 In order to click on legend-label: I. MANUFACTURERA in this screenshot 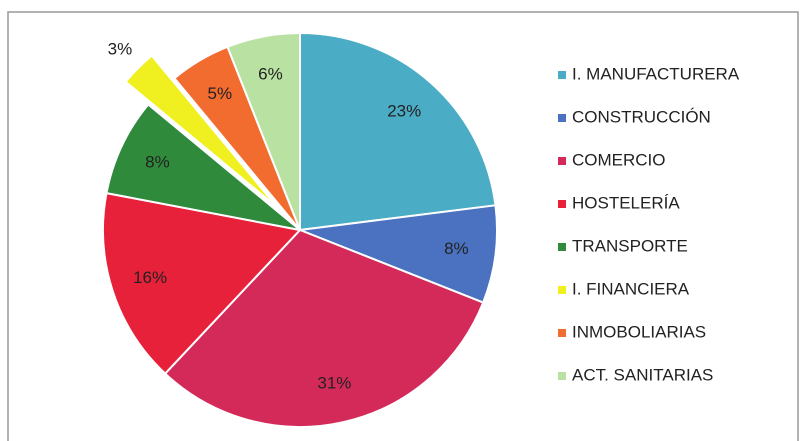, I will do `click(656, 73)`.